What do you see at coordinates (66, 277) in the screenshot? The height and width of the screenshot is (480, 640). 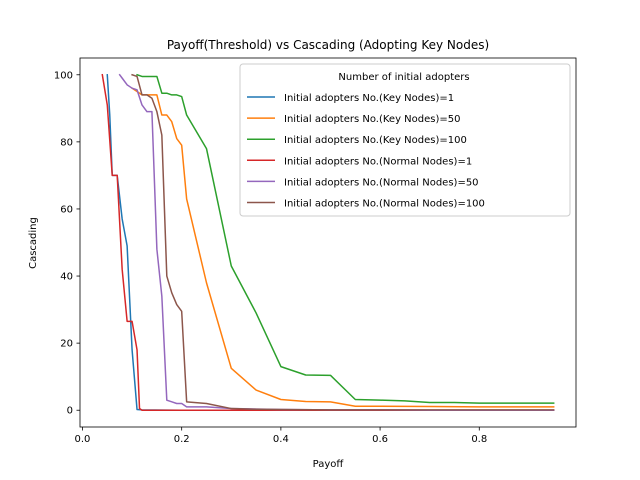 I see `y-tick-label: 40` at bounding box center [66, 277].